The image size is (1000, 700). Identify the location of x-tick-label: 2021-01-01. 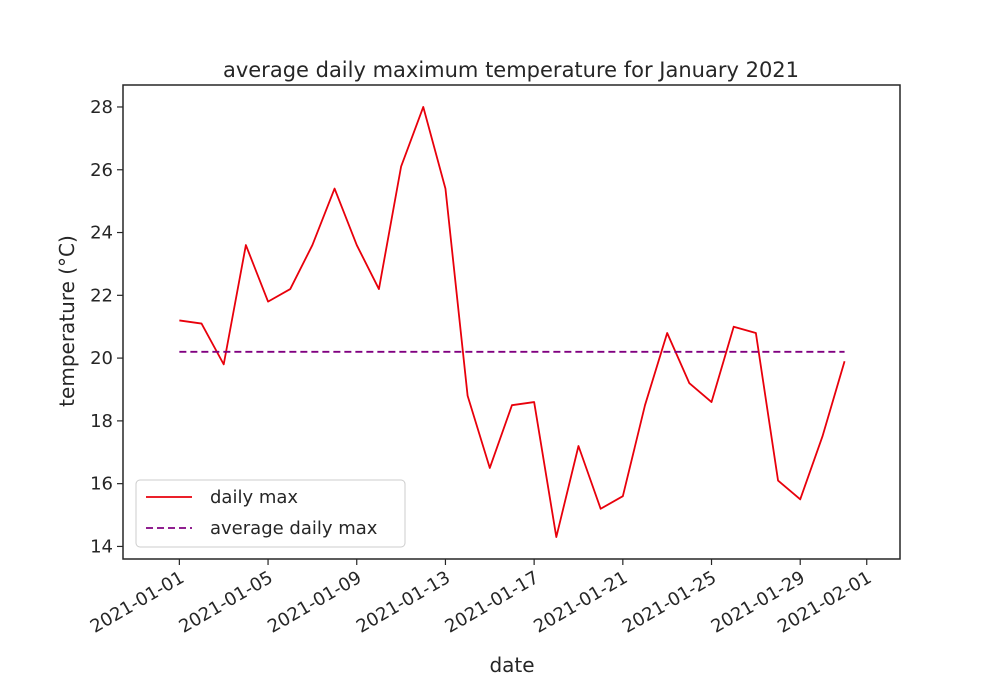
(137, 602).